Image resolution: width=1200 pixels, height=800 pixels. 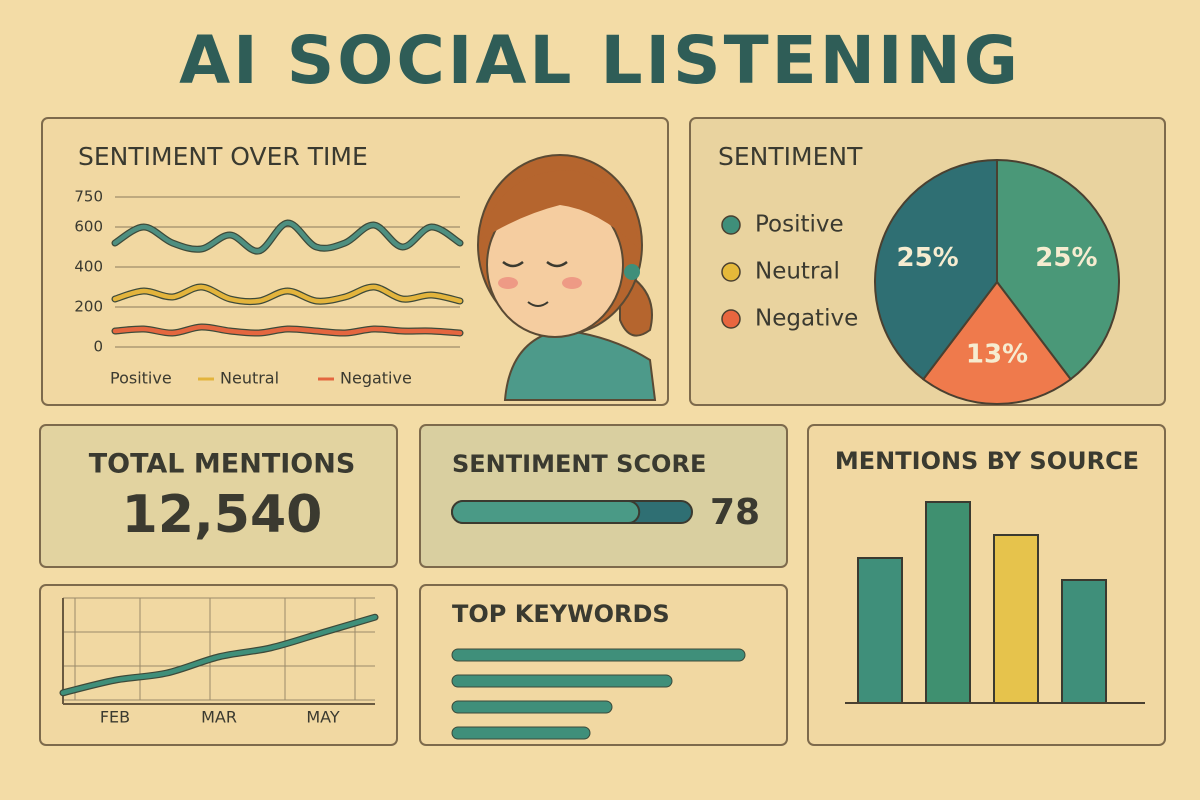 What do you see at coordinates (323, 717) in the screenshot?
I see `x-tick-label: MAY` at bounding box center [323, 717].